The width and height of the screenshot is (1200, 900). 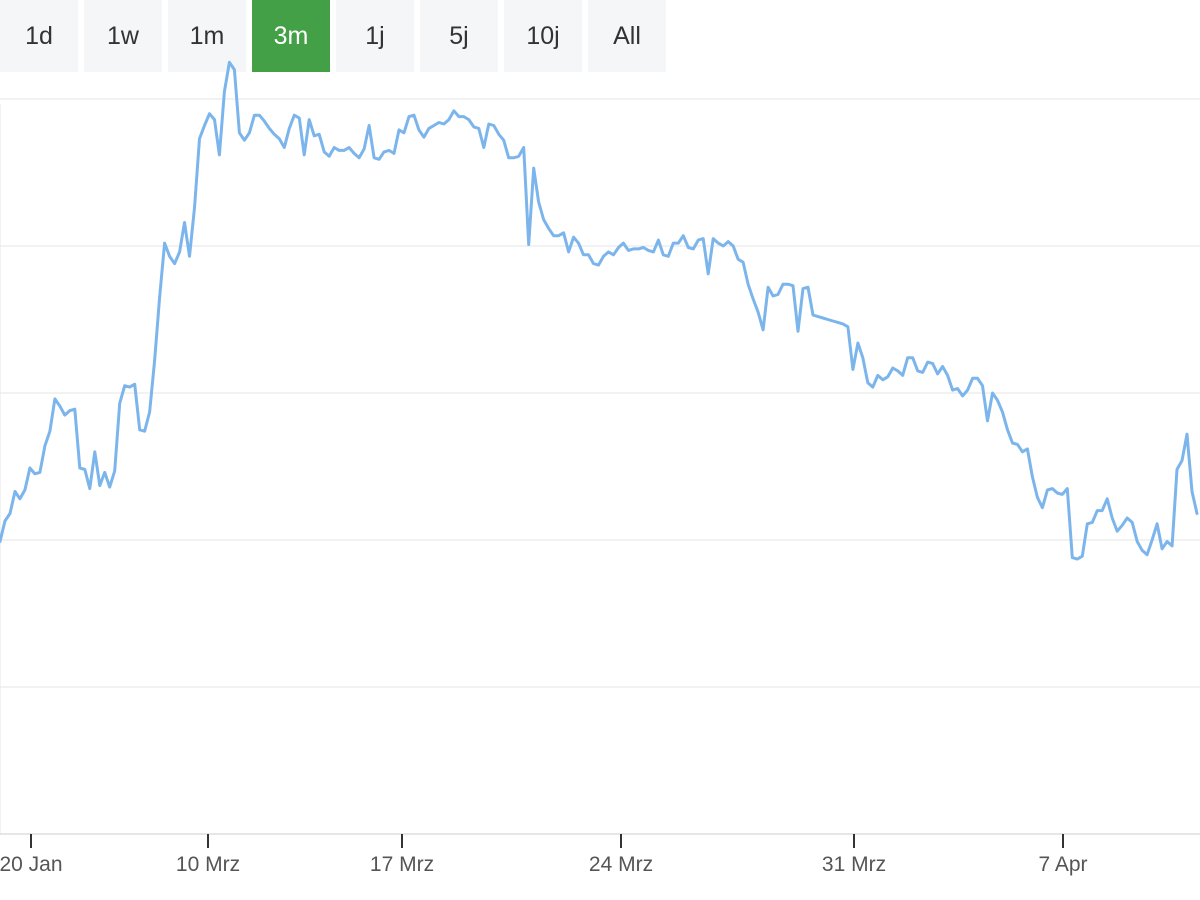 I want to click on x-tick-label: 17 Mrz, so click(x=402, y=864).